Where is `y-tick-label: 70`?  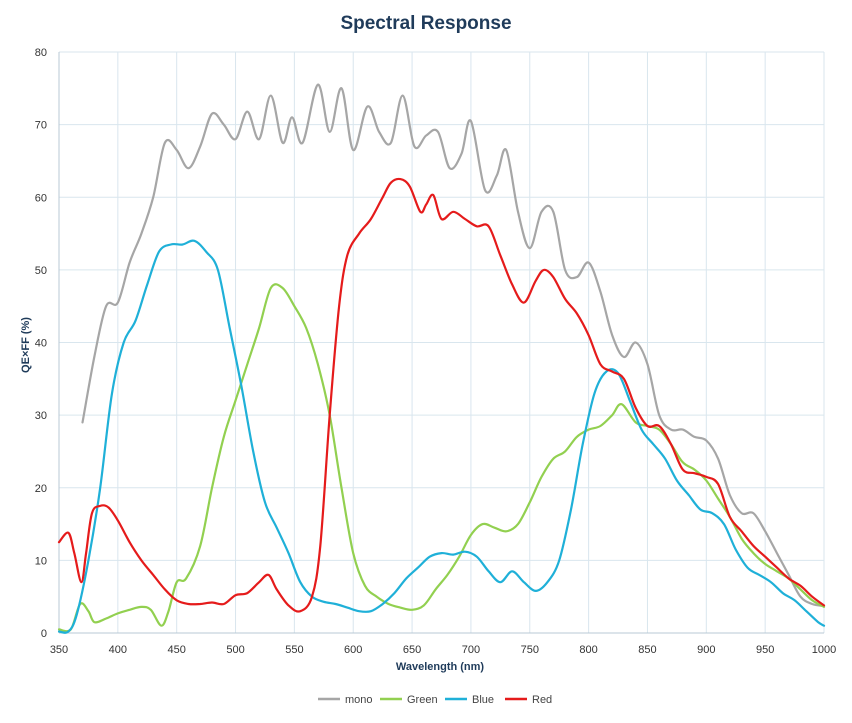 y-tick-label: 70 is located at coordinates (41, 126).